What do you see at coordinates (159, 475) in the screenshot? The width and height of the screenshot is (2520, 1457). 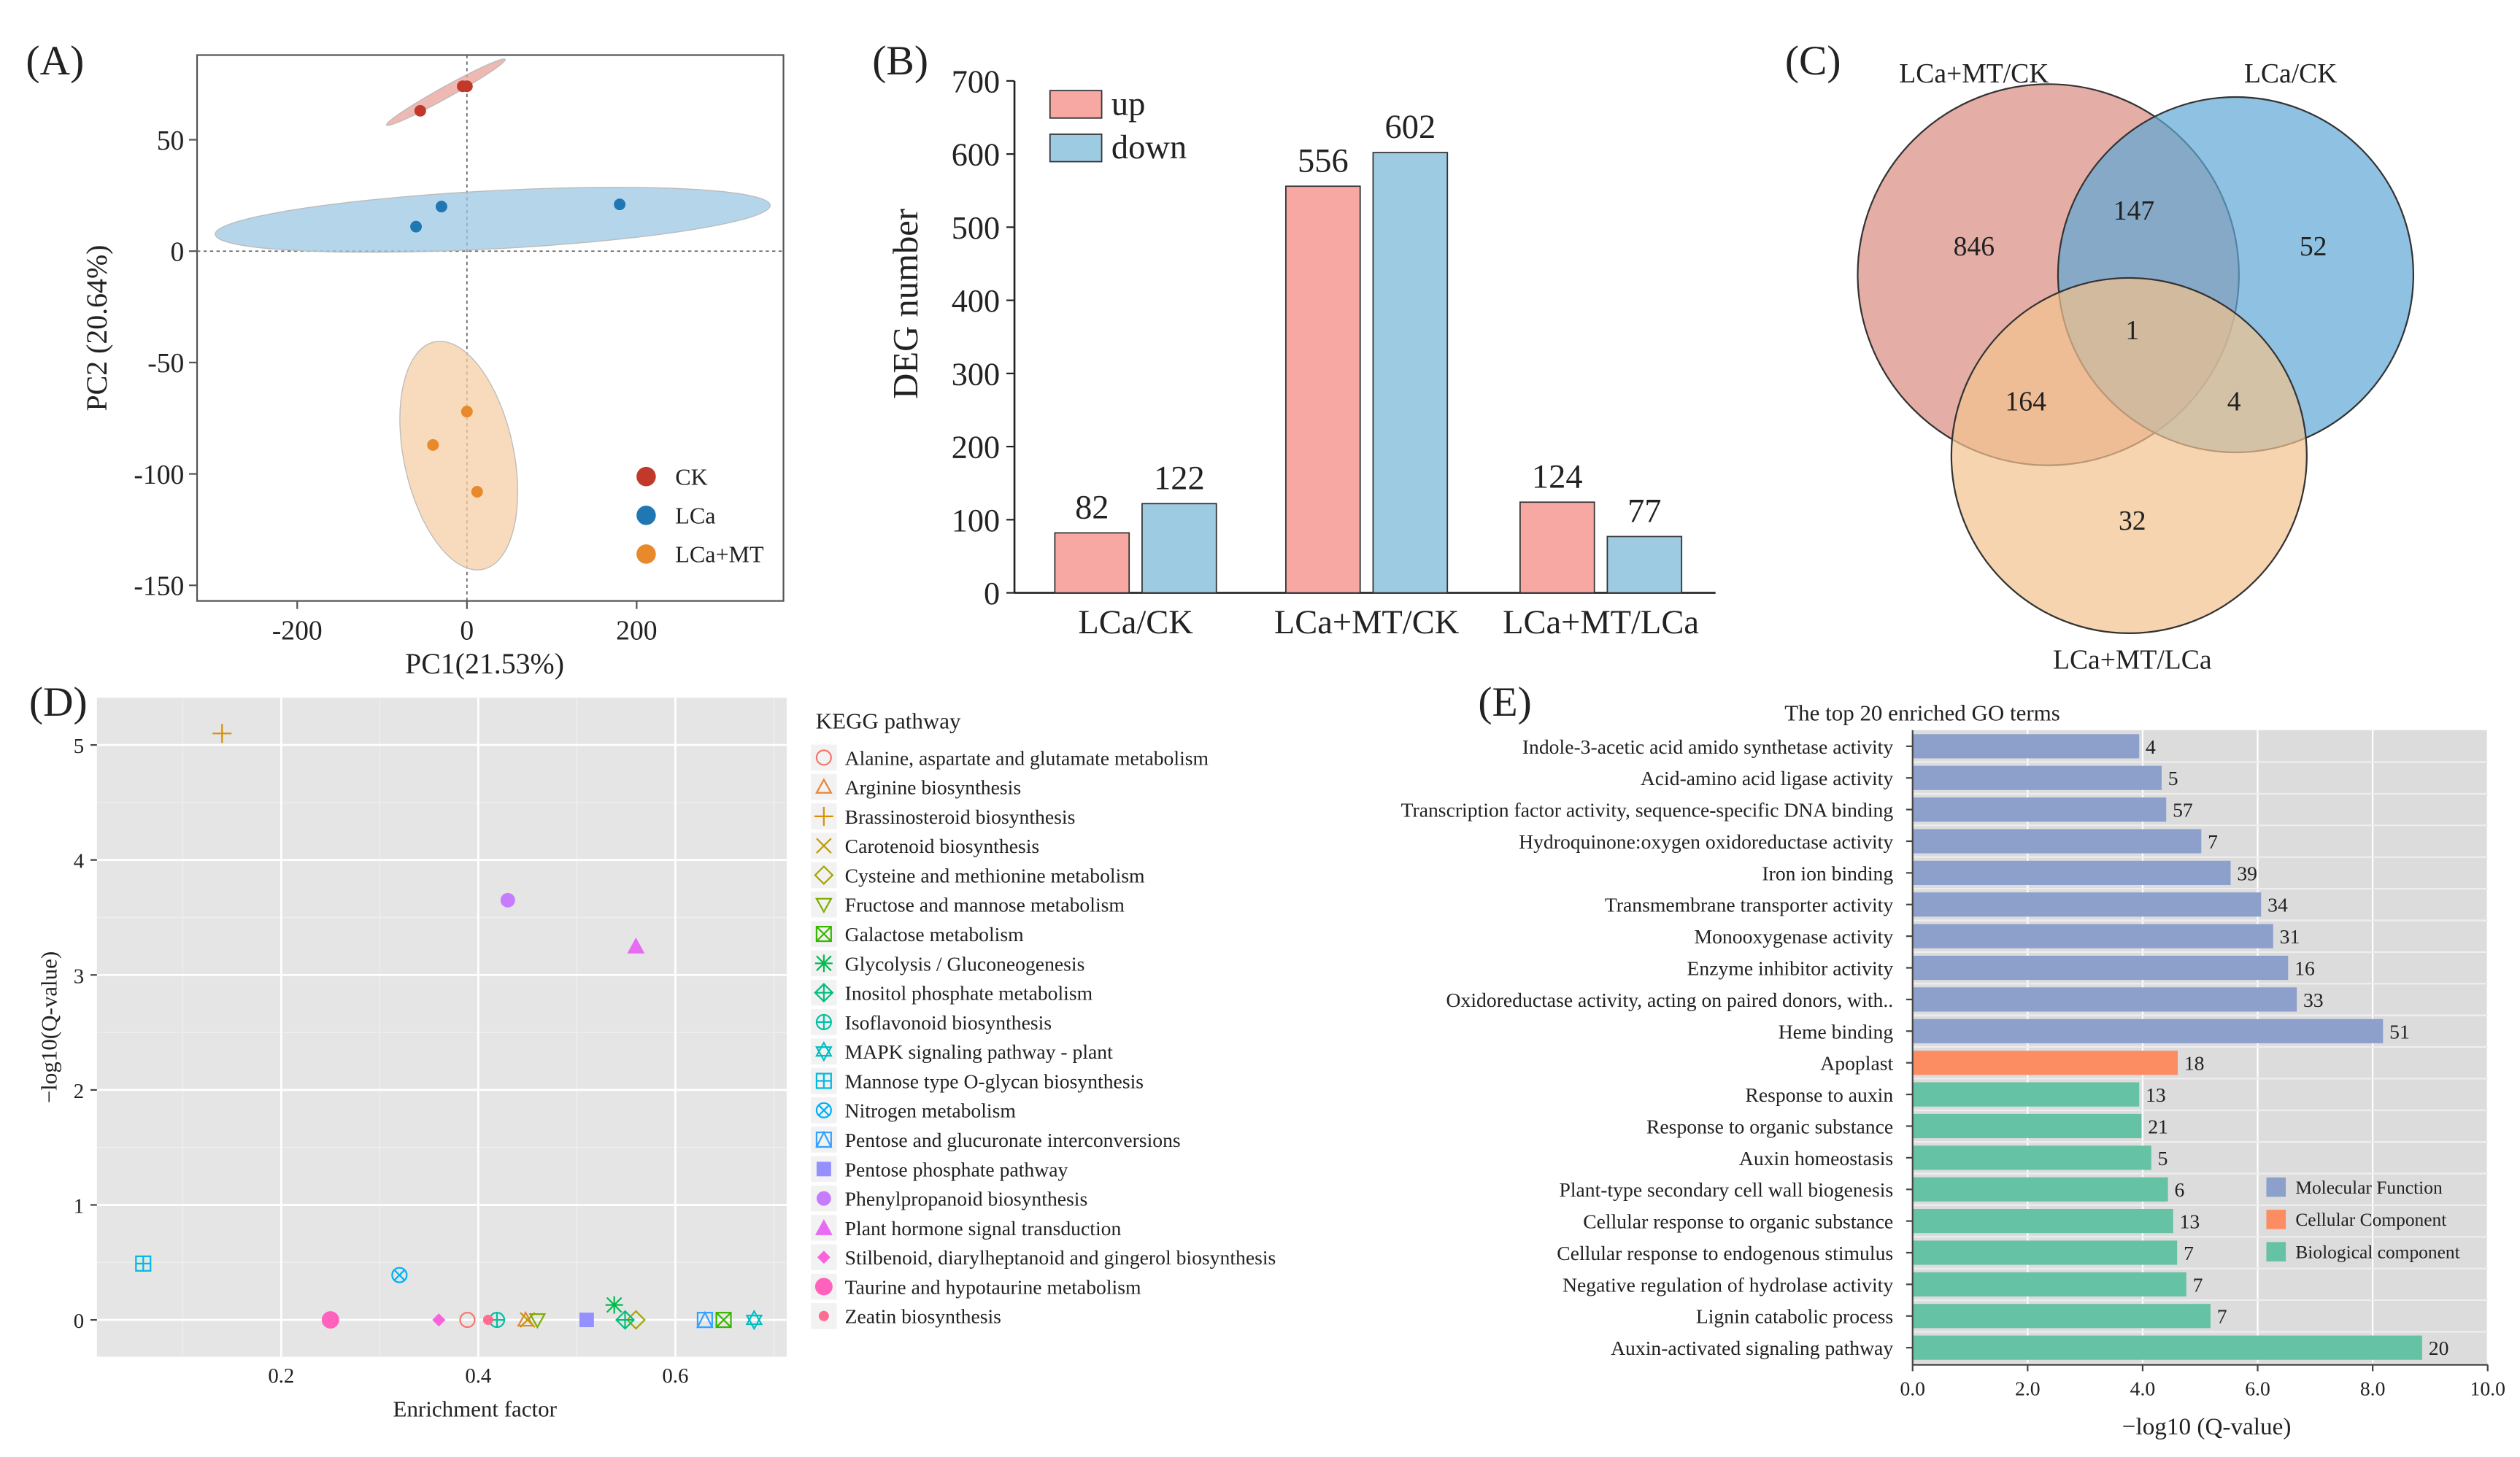 I see `y-tick-label: -100` at bounding box center [159, 475].